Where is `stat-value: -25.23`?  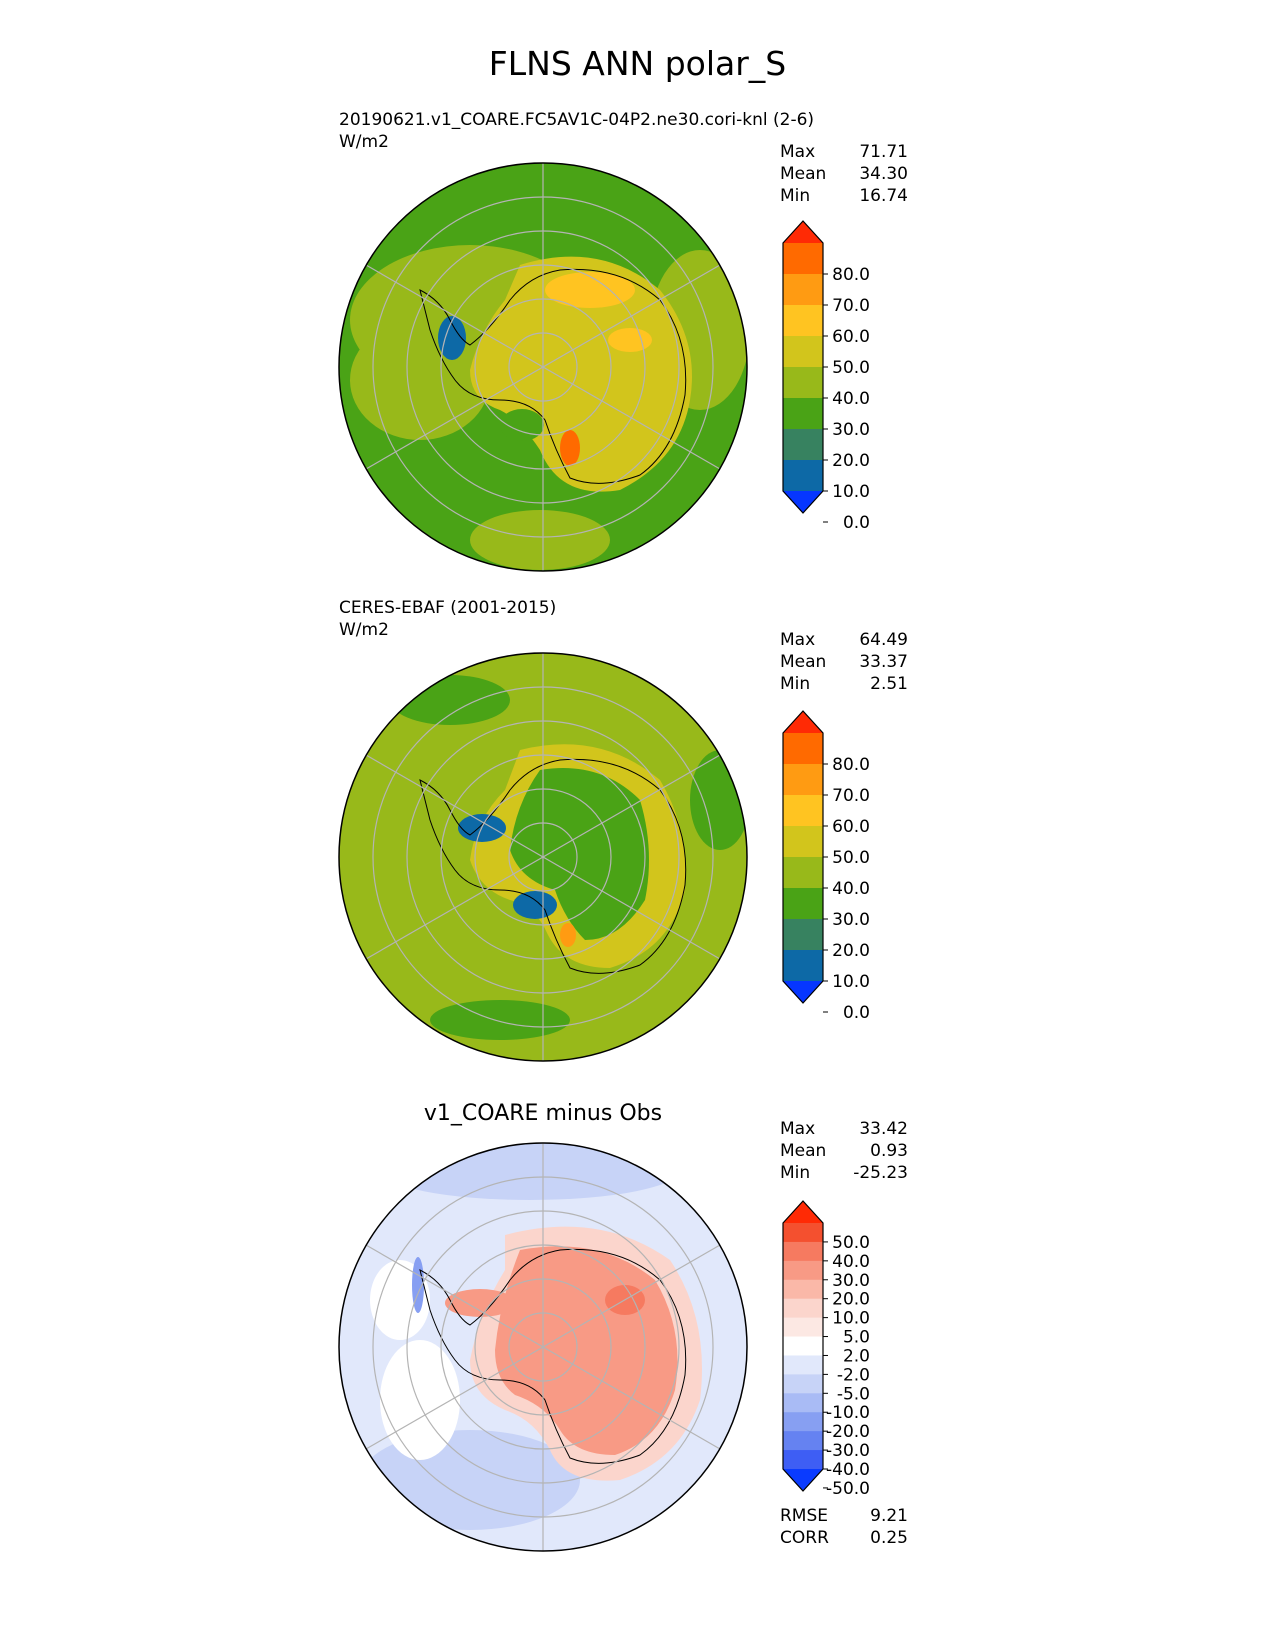 stat-value: -25.23 is located at coordinates (880, 1173).